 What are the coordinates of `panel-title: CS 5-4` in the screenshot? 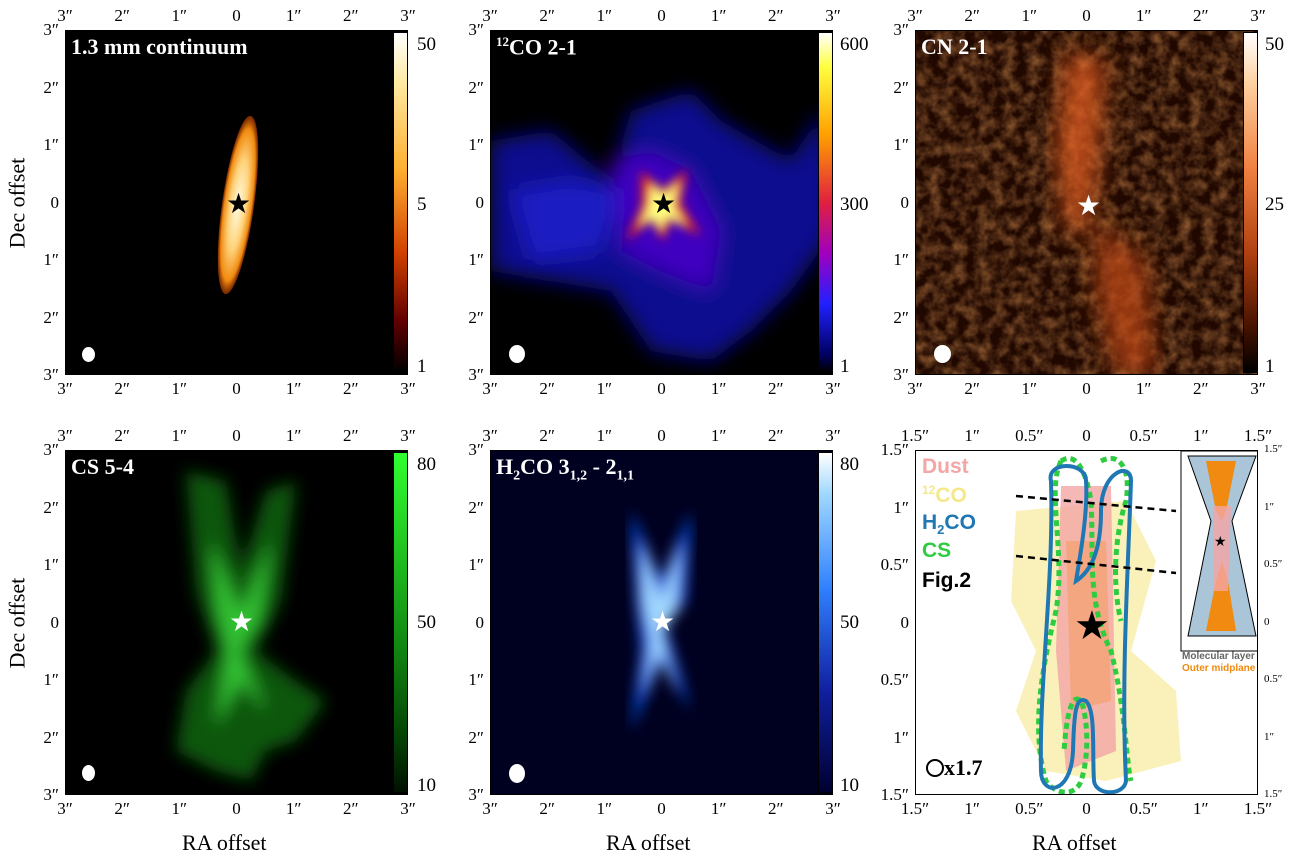 It's located at (102, 466).